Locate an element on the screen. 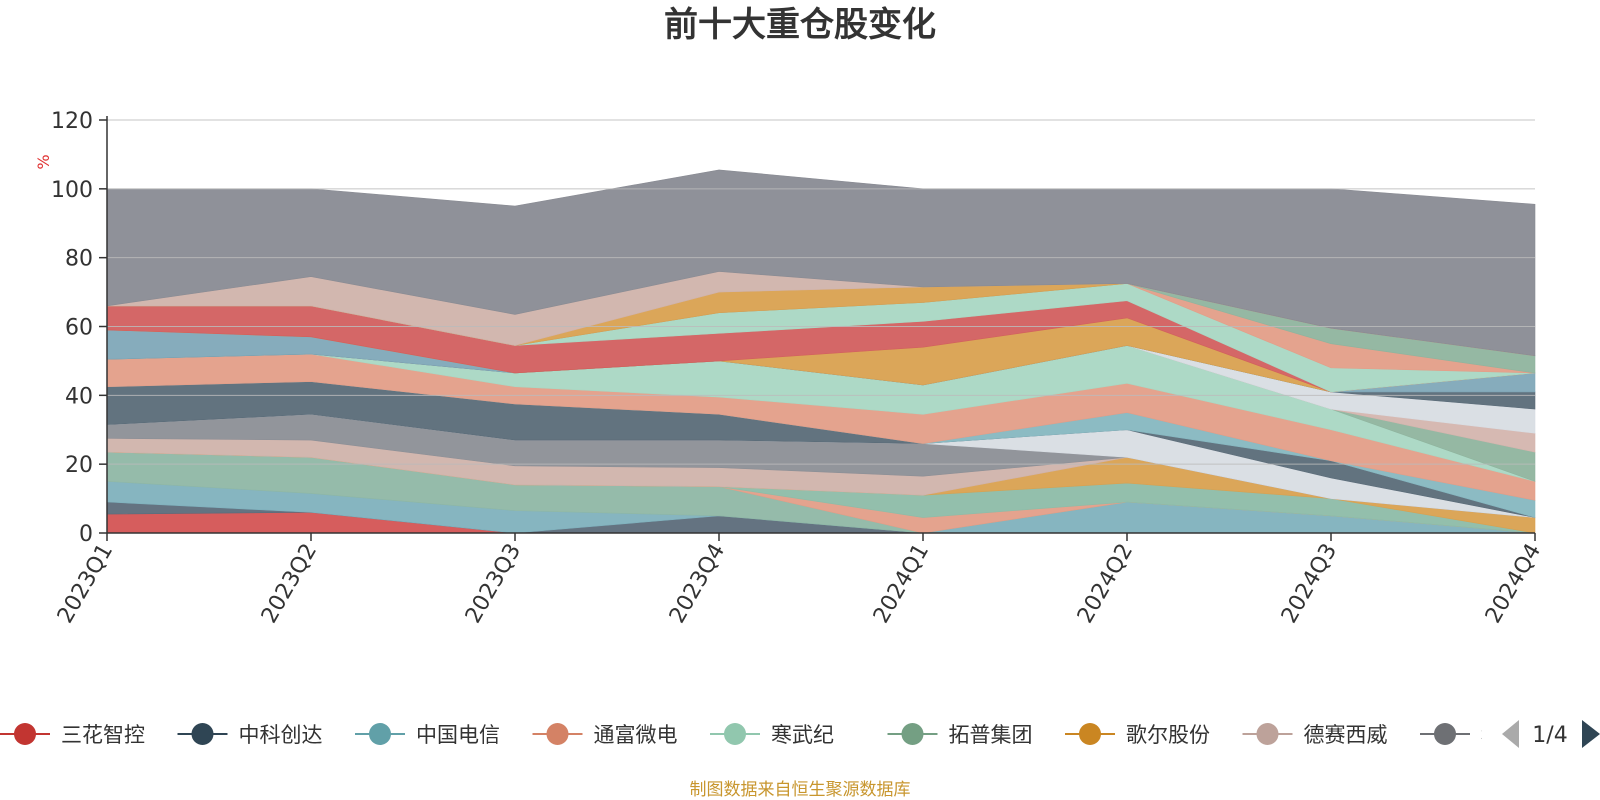 Image resolution: width=1600 pixels, height=800 pixels. legend-item-8: 德赛西威 is located at coordinates (1315, 735).